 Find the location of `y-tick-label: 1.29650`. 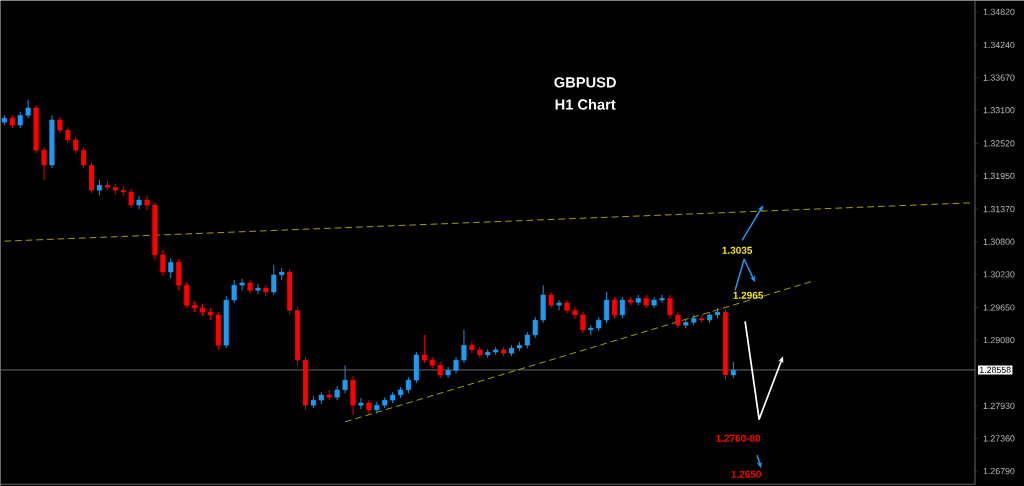

y-tick-label: 1.29650 is located at coordinates (999, 307).